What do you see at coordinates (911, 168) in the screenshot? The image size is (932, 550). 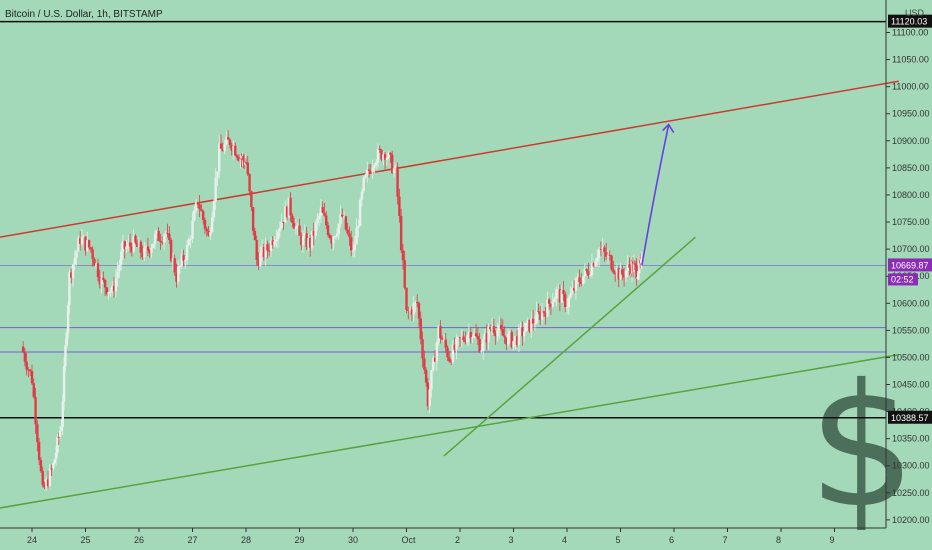 I see `y-tick-label: 10850.00` at bounding box center [911, 168].